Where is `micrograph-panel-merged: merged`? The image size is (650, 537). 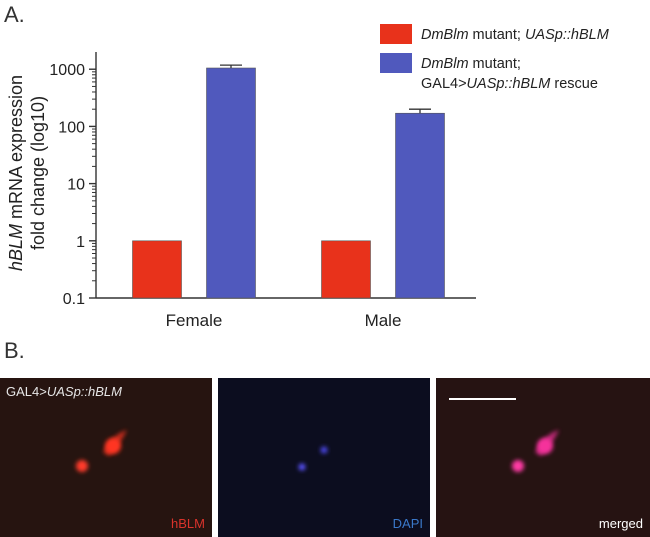
micrograph-panel-merged: merged is located at coordinates (543, 457).